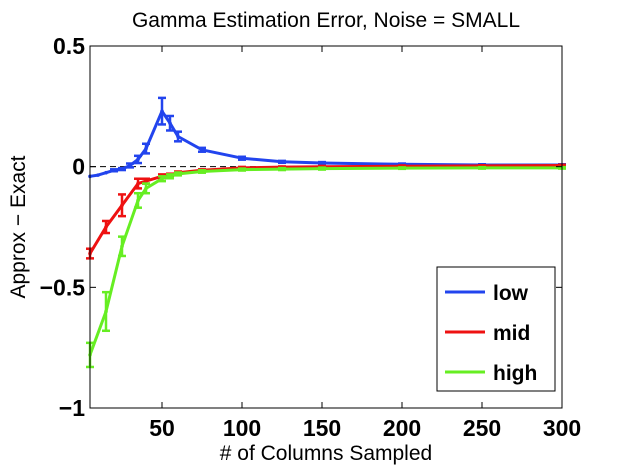  What do you see at coordinates (242, 428) in the screenshot?
I see `x-tick-label: 100` at bounding box center [242, 428].